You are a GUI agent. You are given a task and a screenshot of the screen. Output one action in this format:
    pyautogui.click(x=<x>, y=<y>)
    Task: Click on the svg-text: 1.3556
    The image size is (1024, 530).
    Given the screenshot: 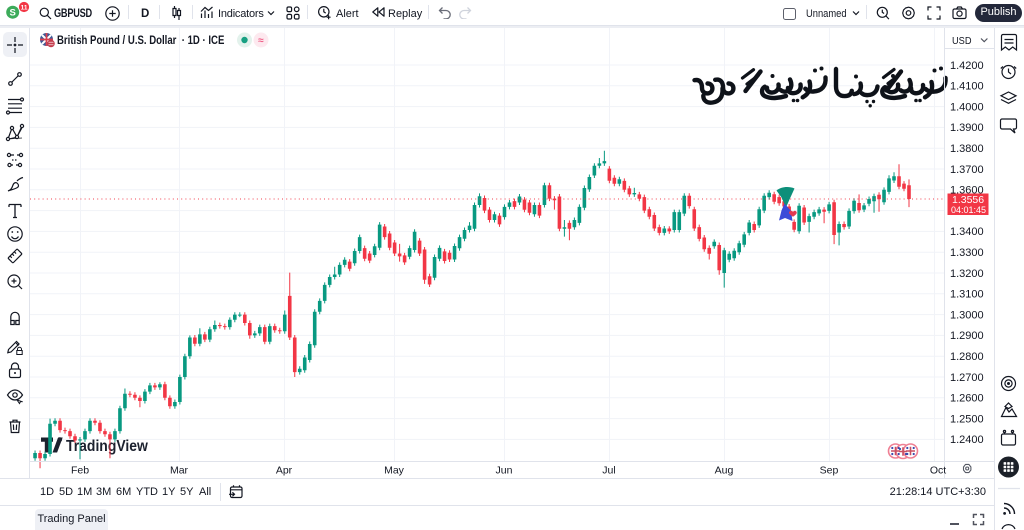 What is the action you would take?
    pyautogui.click(x=968, y=200)
    